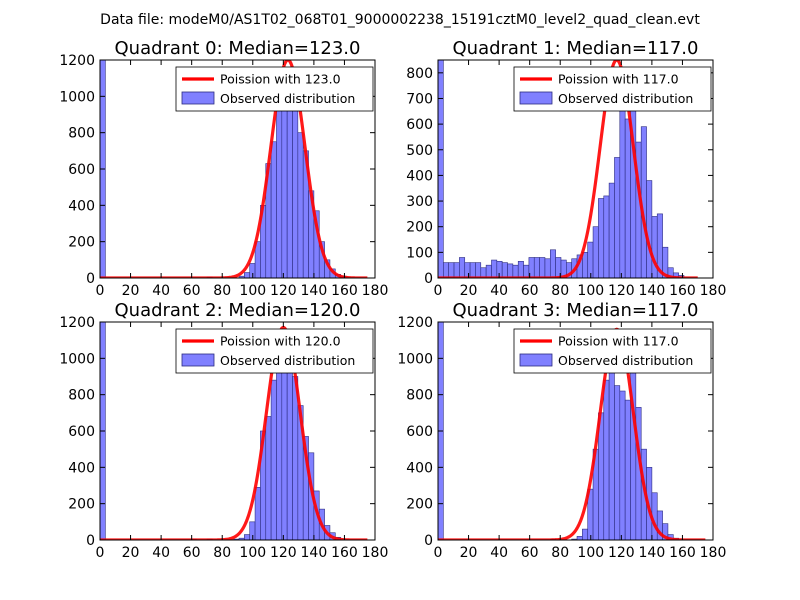 The width and height of the screenshot is (800, 600). What do you see at coordinates (576, 310) in the screenshot?
I see `panel-title: Quadrant 3: Median=117.0` at bounding box center [576, 310].